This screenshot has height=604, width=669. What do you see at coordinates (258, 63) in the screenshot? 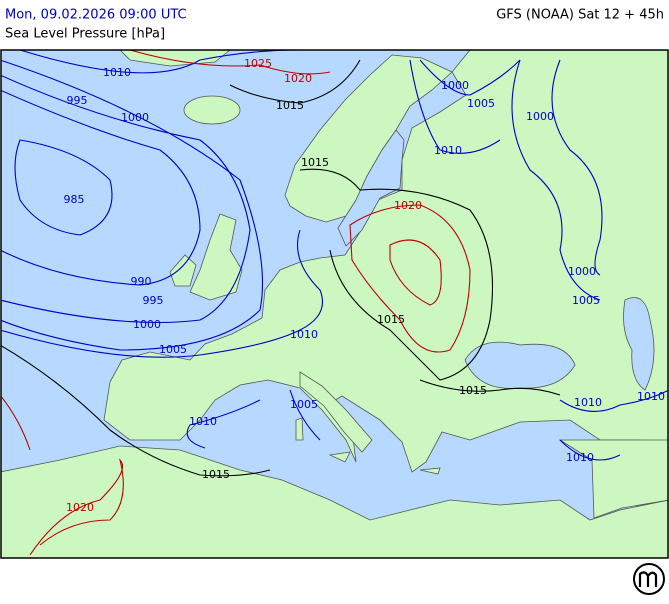
I see `isobar-label: 1025` at bounding box center [258, 63].